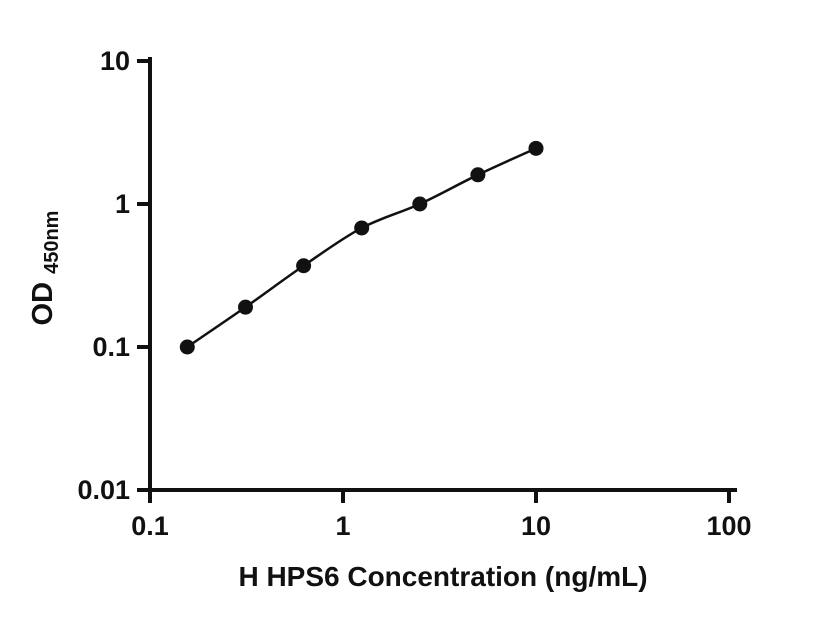  What do you see at coordinates (342, 526) in the screenshot?
I see `x-tick-label: 1` at bounding box center [342, 526].